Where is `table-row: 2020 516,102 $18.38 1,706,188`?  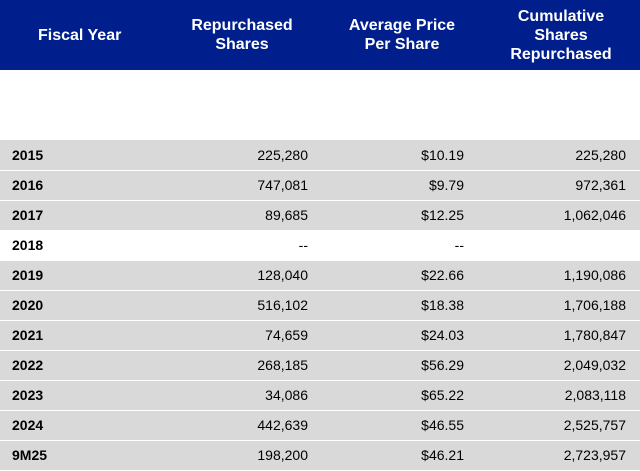 table-row: 2020 516,102 $18.38 1,706,188 is located at coordinates (320, 305).